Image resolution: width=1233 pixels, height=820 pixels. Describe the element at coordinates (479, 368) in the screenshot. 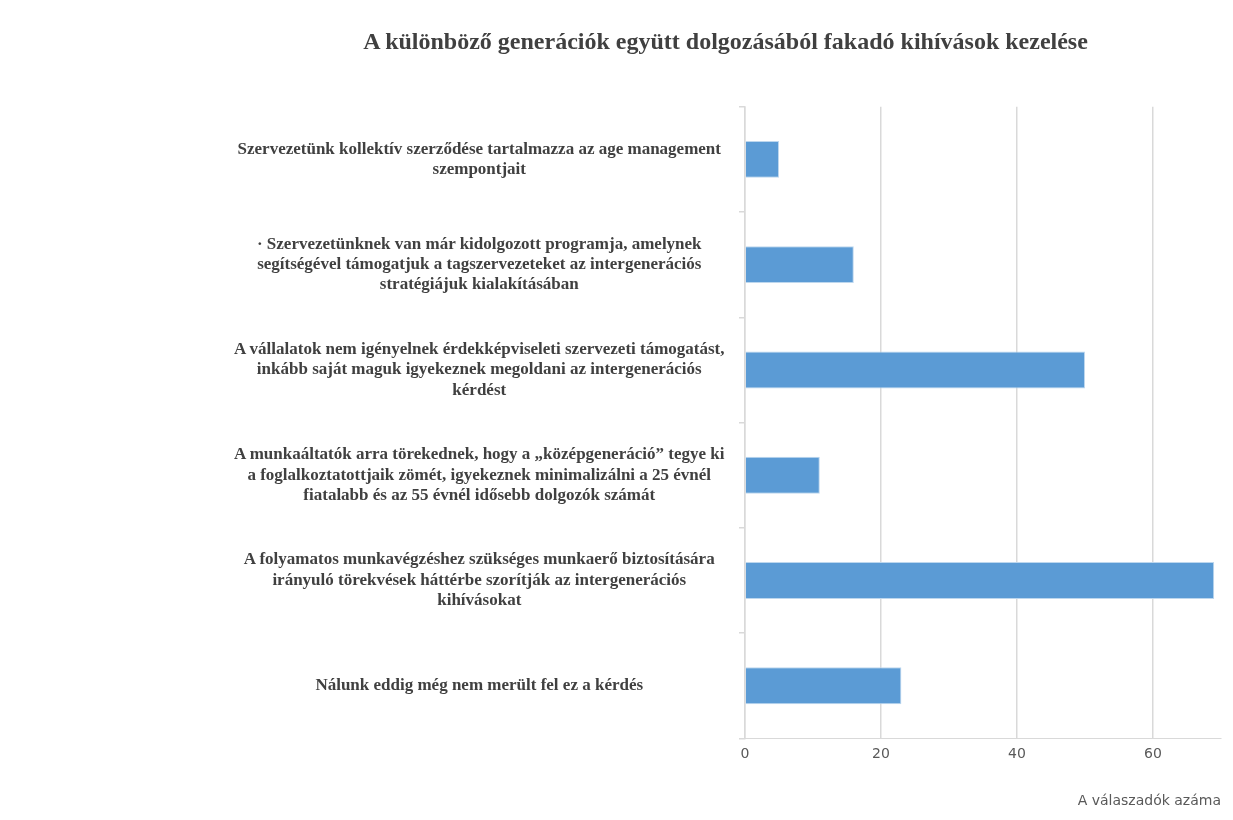

I see `y-tick-label: A vállalatok nem igényelnek érdekképviseleti szervezeti támogatást, inkább saját maguk igyekeznek megoldani az intergenerációs kérdést` at that location.